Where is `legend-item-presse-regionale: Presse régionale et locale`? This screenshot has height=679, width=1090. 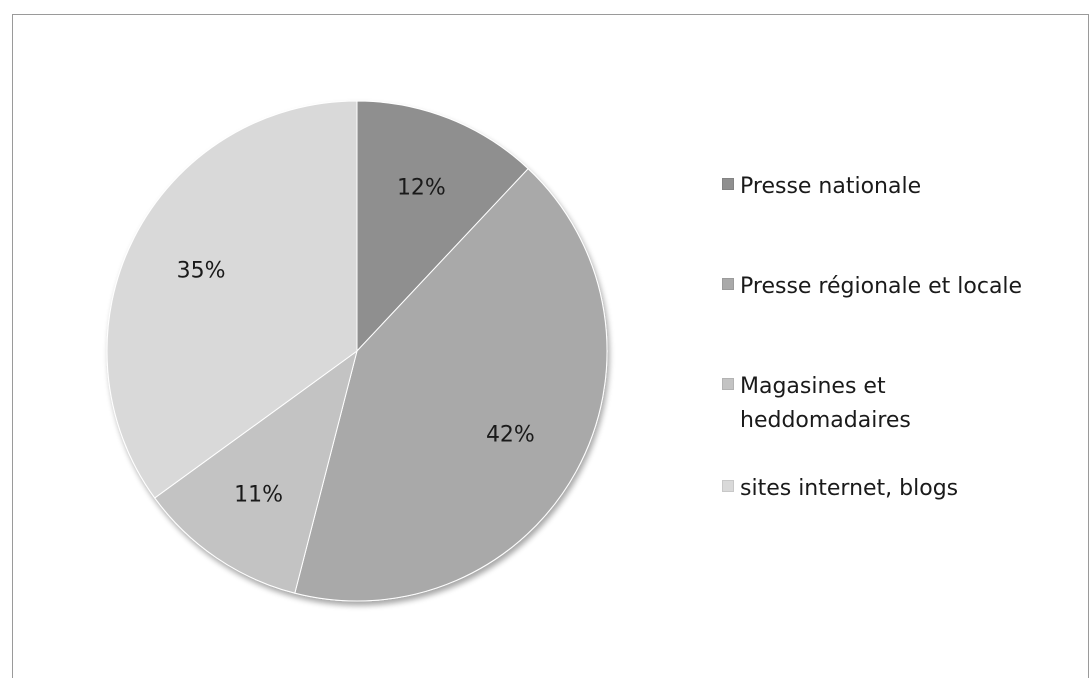 legend-item-presse-regionale: Presse régionale et locale is located at coordinates (891, 287).